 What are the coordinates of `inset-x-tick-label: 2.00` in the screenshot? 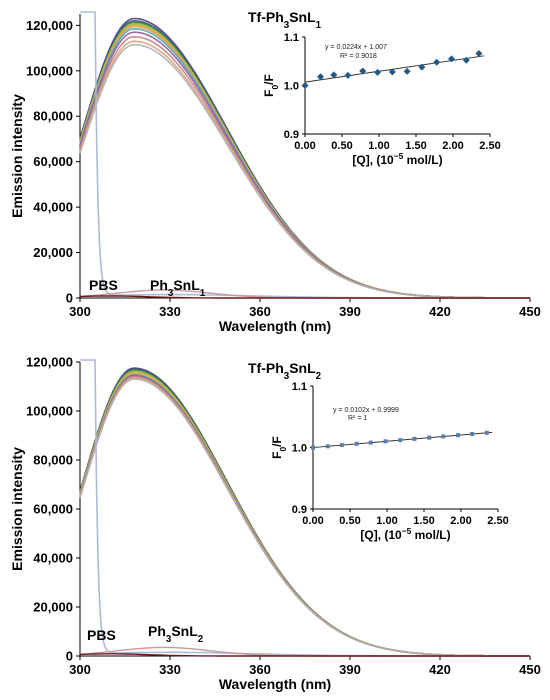 It's located at (452, 146).